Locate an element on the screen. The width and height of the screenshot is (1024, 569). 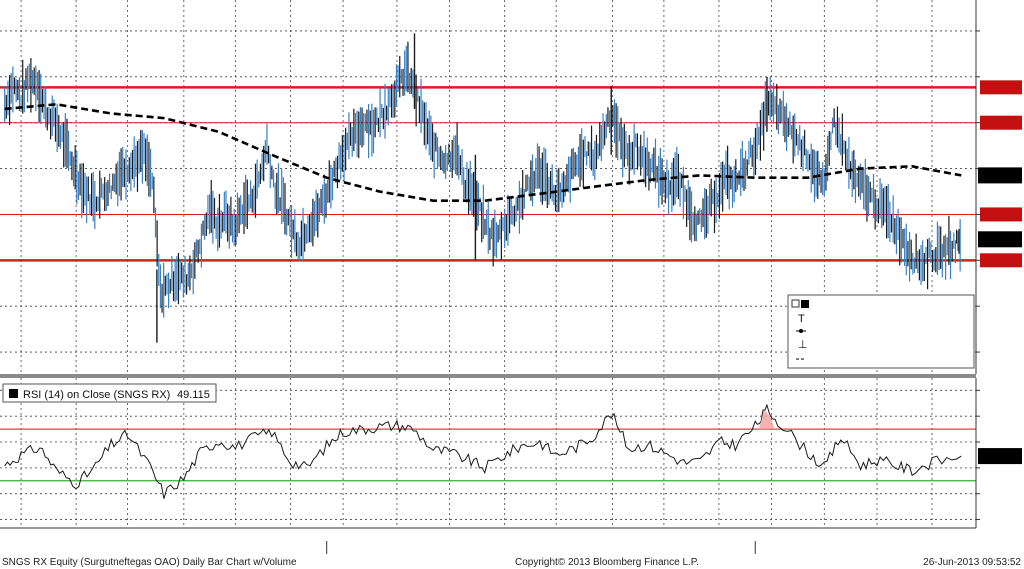
price-legend: T⊥ is located at coordinates (881, 331).